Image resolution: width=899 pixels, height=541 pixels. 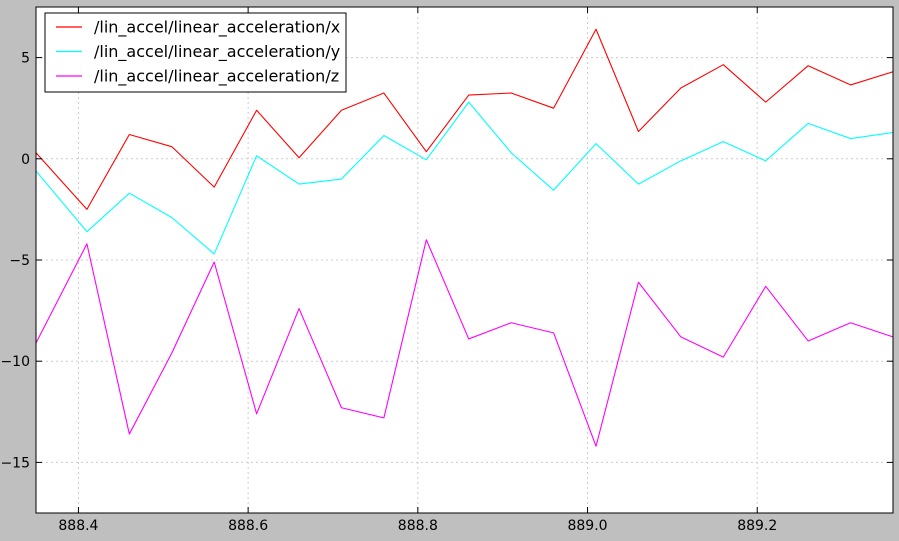 I want to click on y-tick-label: −10, so click(x=15, y=362).